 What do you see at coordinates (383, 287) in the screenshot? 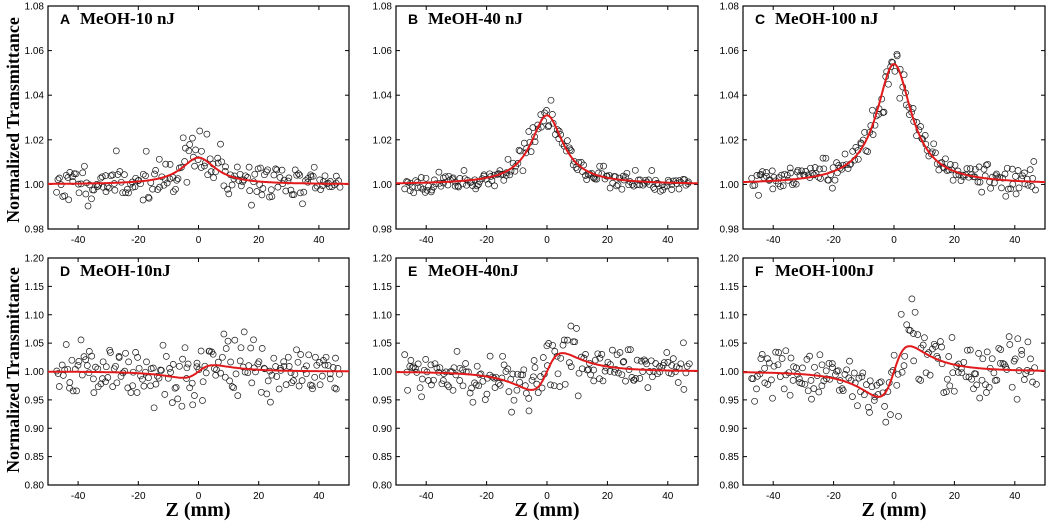
I see `y-tick-label: 1.15` at bounding box center [383, 287].